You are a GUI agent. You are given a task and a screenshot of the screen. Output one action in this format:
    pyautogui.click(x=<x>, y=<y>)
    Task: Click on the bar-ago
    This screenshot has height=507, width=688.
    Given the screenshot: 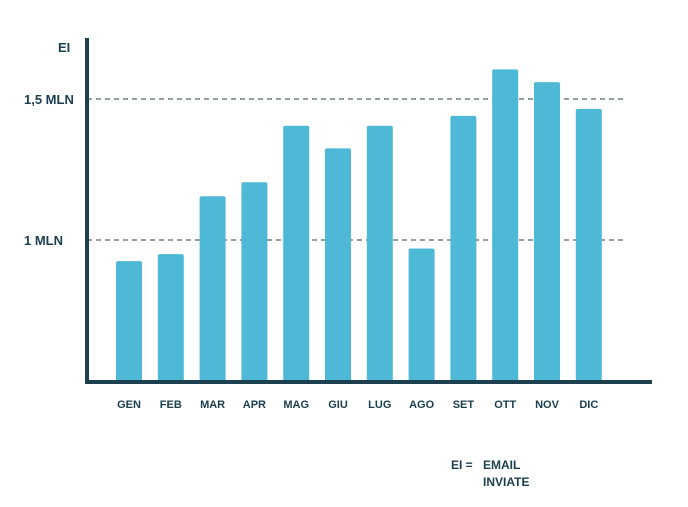 What is the action you would take?
    pyautogui.click(x=421, y=314)
    